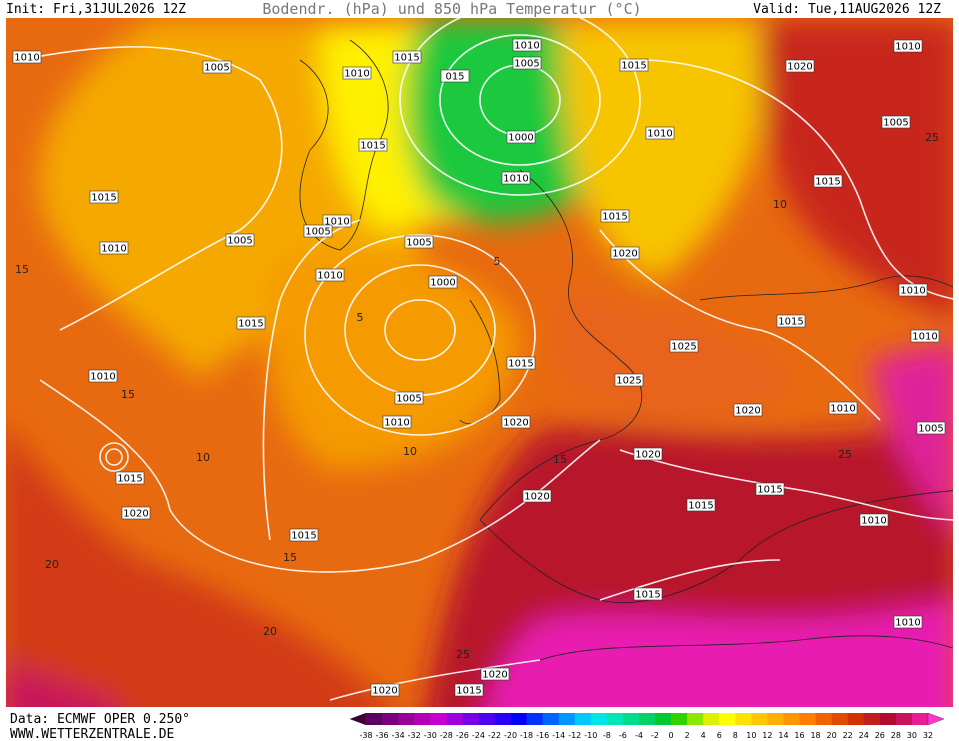 The width and height of the screenshot is (959, 741). I want to click on colorbar-label: 8, so click(735, 735).